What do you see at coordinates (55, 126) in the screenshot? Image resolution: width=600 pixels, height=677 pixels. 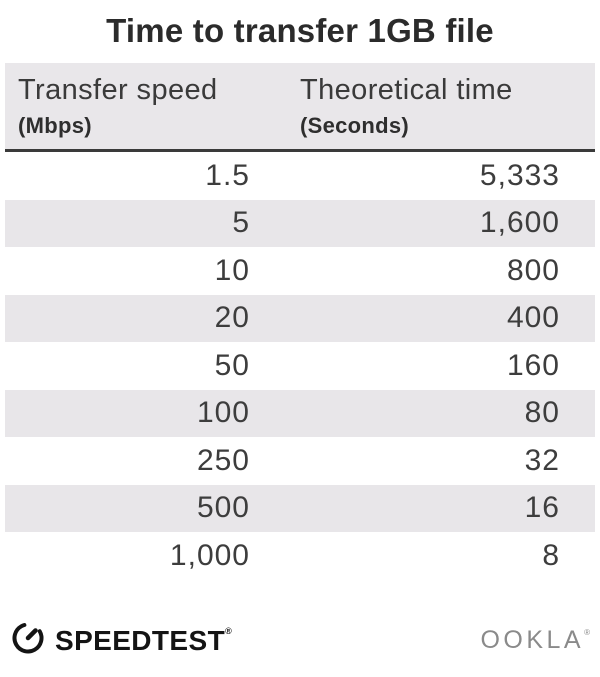 I see `column-unit: (Mbps)` at bounding box center [55, 126].